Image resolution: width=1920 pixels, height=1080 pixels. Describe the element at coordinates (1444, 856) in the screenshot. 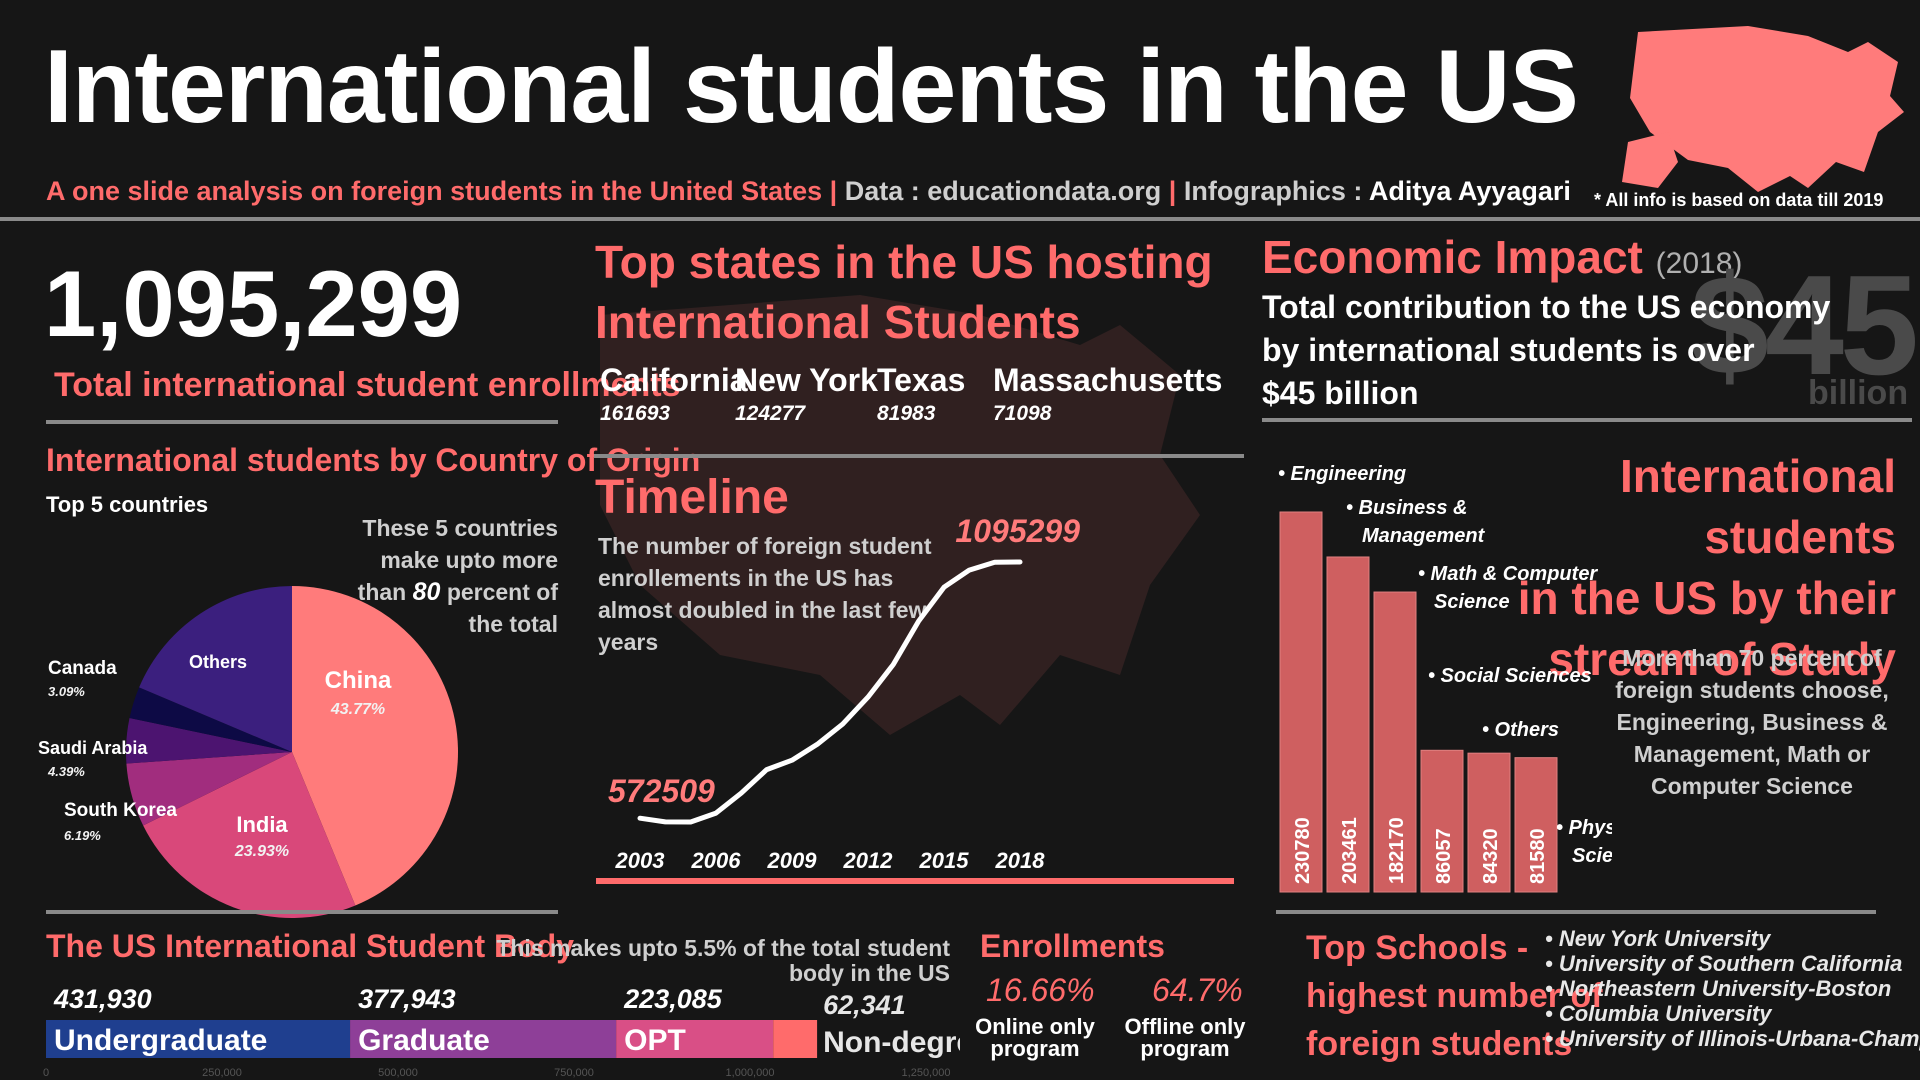

I see `stream-bar-value: 86057` at that location.